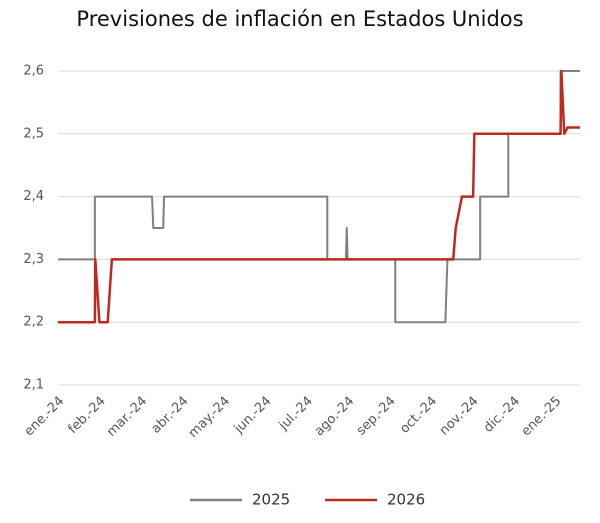 The width and height of the screenshot is (600, 523). I want to click on x-tick-label: ene.-25, so click(542, 417).